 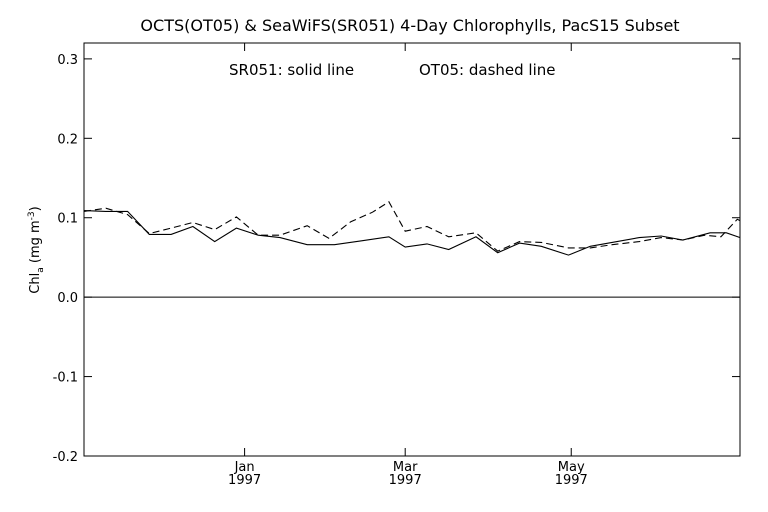 What do you see at coordinates (244, 467) in the screenshot?
I see `x-tick-label-month: Jan` at bounding box center [244, 467].